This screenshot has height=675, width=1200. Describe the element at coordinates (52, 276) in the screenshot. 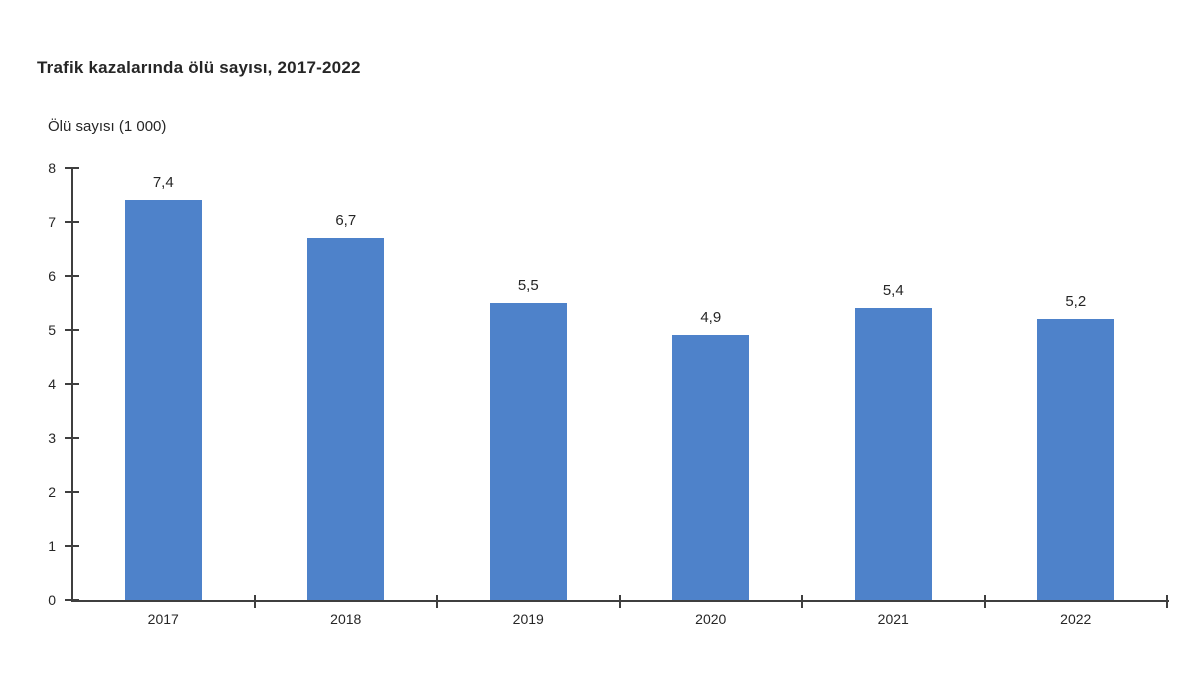

I see `y-axis-tick-label: 6` at that location.